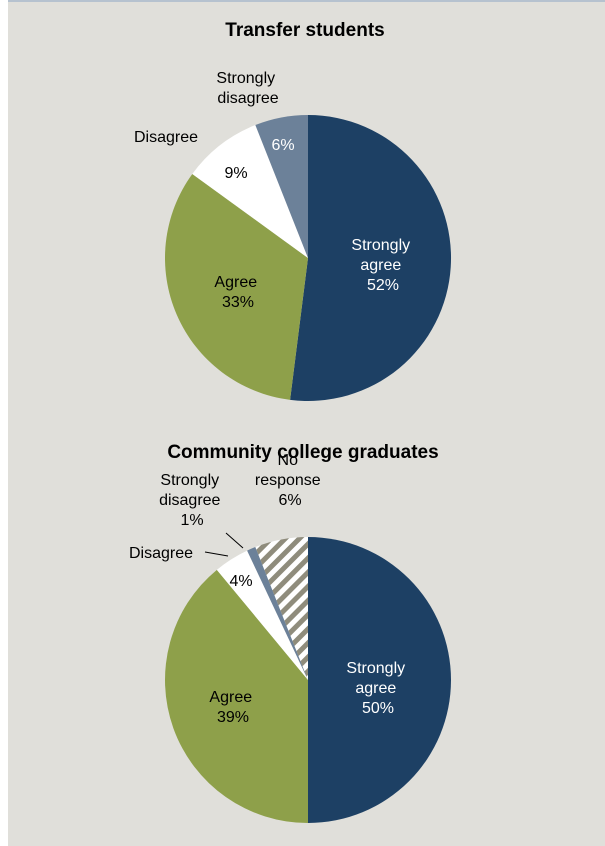 This screenshot has height=846, width=605. What do you see at coordinates (232, 707) in the screenshot?
I see `label-cc-agree: Agree 39%` at bounding box center [232, 707].